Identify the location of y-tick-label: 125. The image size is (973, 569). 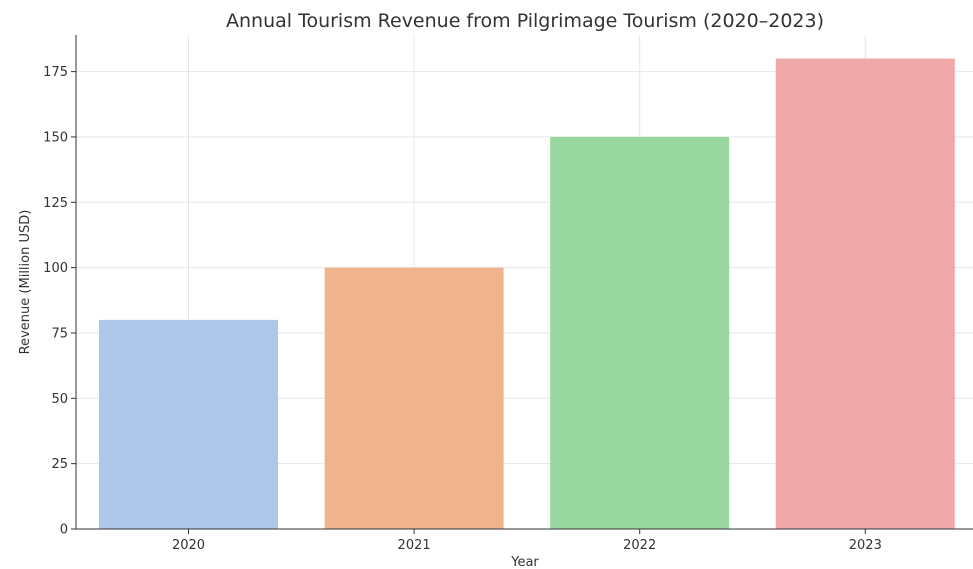
(55, 203).